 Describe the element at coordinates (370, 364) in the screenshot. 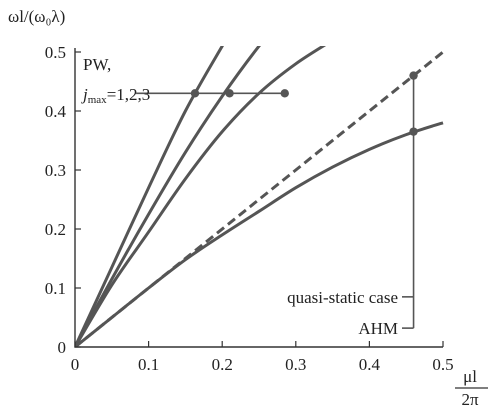

I see `x-tick-label-4: 0.4` at that location.